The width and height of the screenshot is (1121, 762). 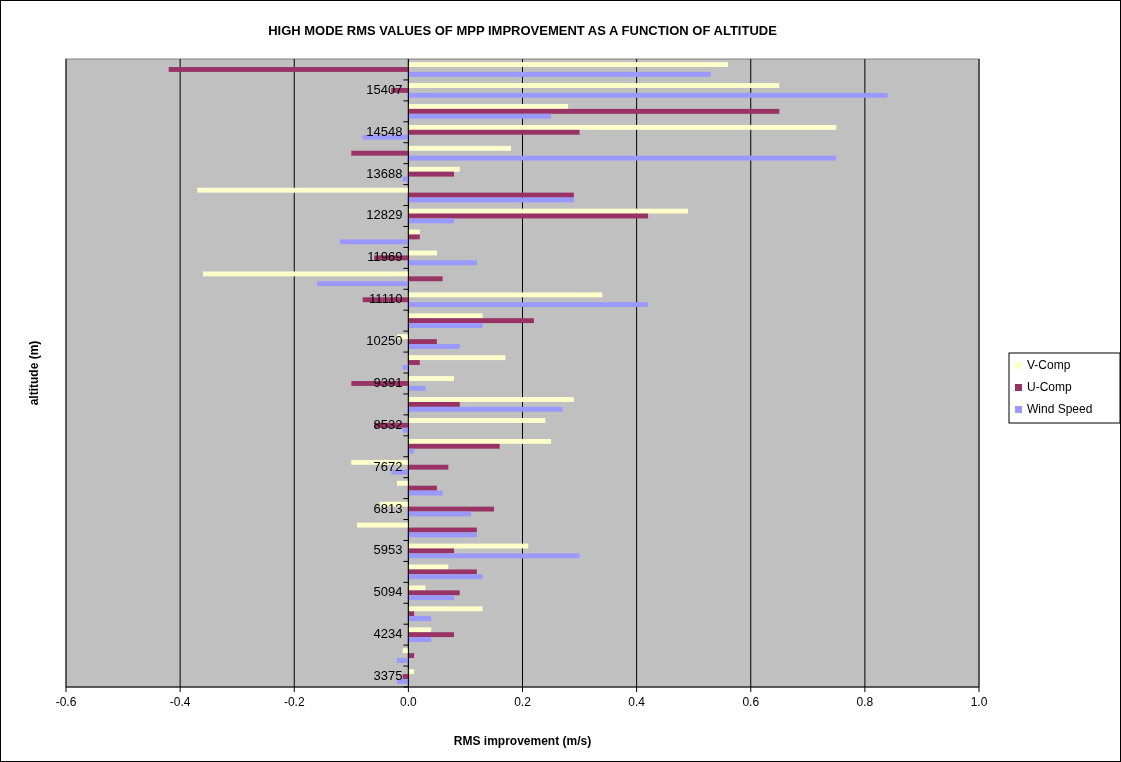 What do you see at coordinates (1060, 409) in the screenshot?
I see `legend-label: Wind Speed` at bounding box center [1060, 409].